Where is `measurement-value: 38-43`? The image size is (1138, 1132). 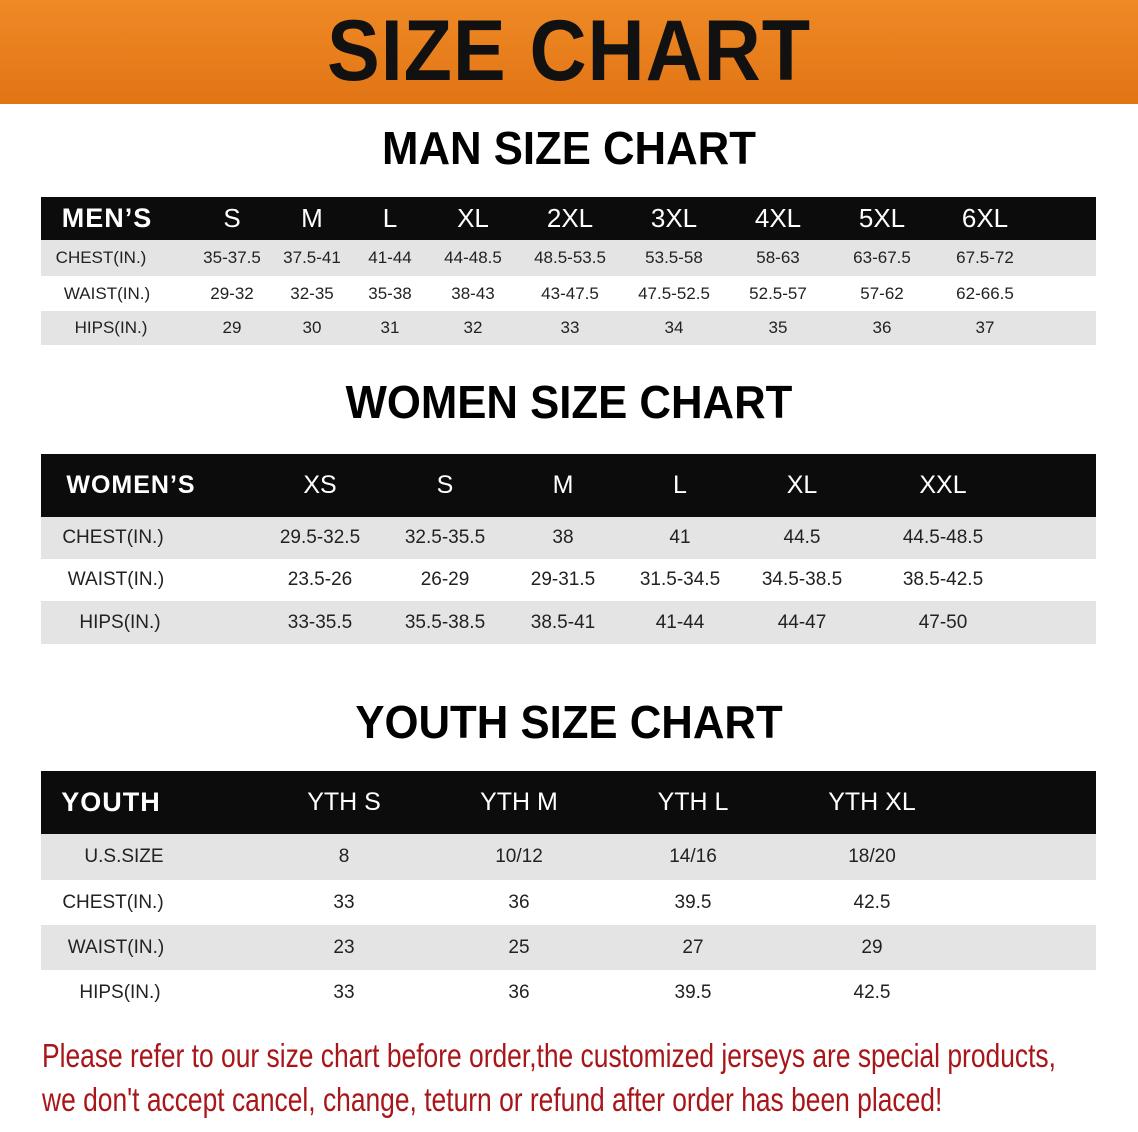
measurement-value: 38-43 is located at coordinates (473, 293).